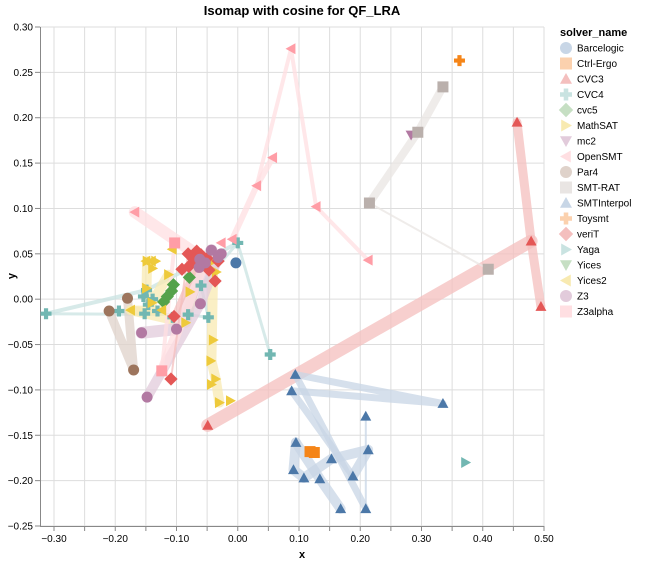 The width and height of the screenshot is (647, 564). I want to click on legend-item-opensmt: OpenSMT, so click(591, 156).